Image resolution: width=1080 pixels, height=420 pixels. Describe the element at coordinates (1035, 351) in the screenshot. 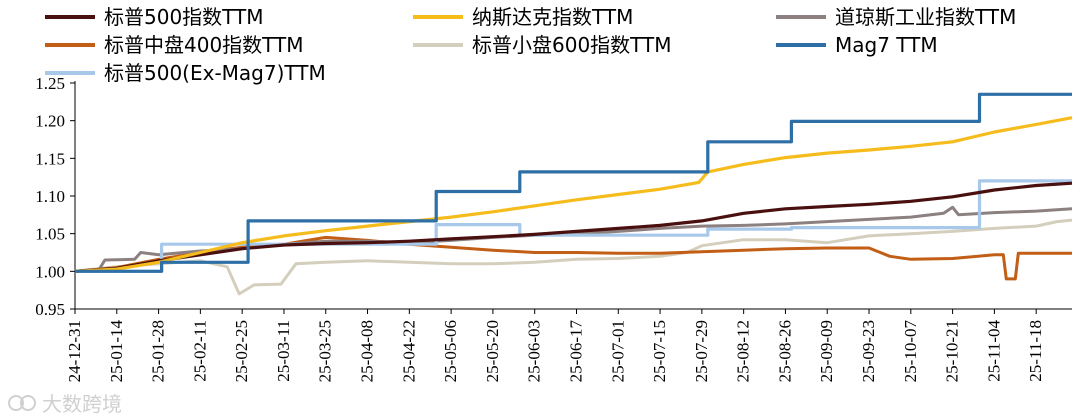

I see `x-tick-label: 25-11-18` at that location.